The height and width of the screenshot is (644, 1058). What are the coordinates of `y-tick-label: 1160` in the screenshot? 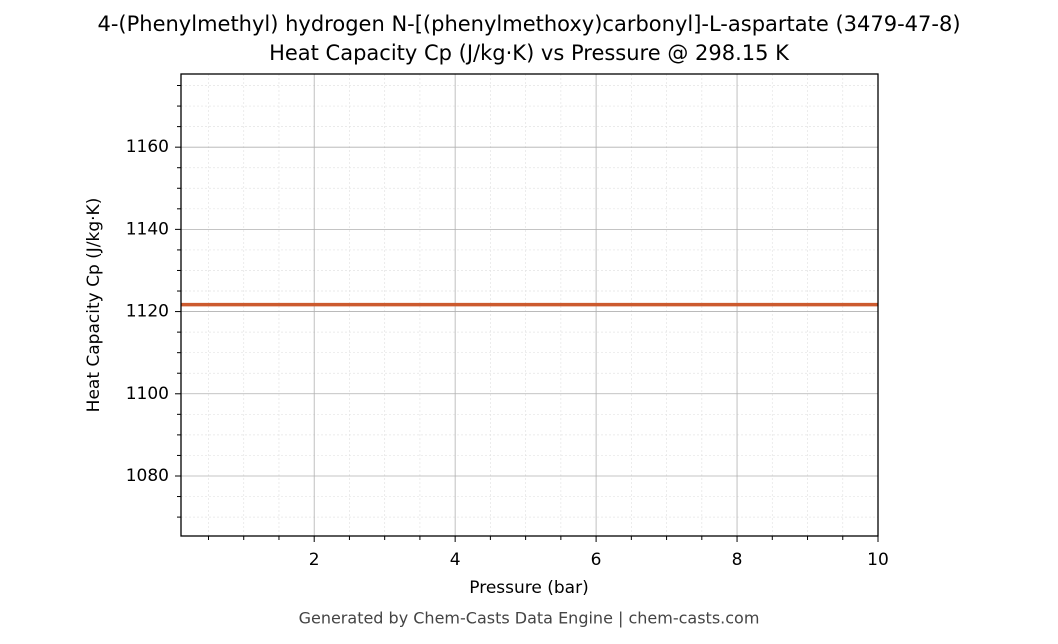 It's located at (147, 147).